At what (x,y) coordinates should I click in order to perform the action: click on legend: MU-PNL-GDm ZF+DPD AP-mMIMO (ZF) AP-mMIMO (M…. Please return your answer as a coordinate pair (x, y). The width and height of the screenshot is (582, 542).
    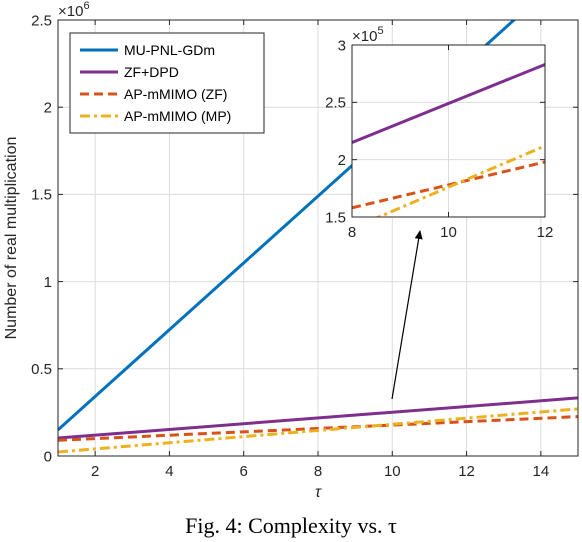
    Looking at the image, I should click on (167, 83).